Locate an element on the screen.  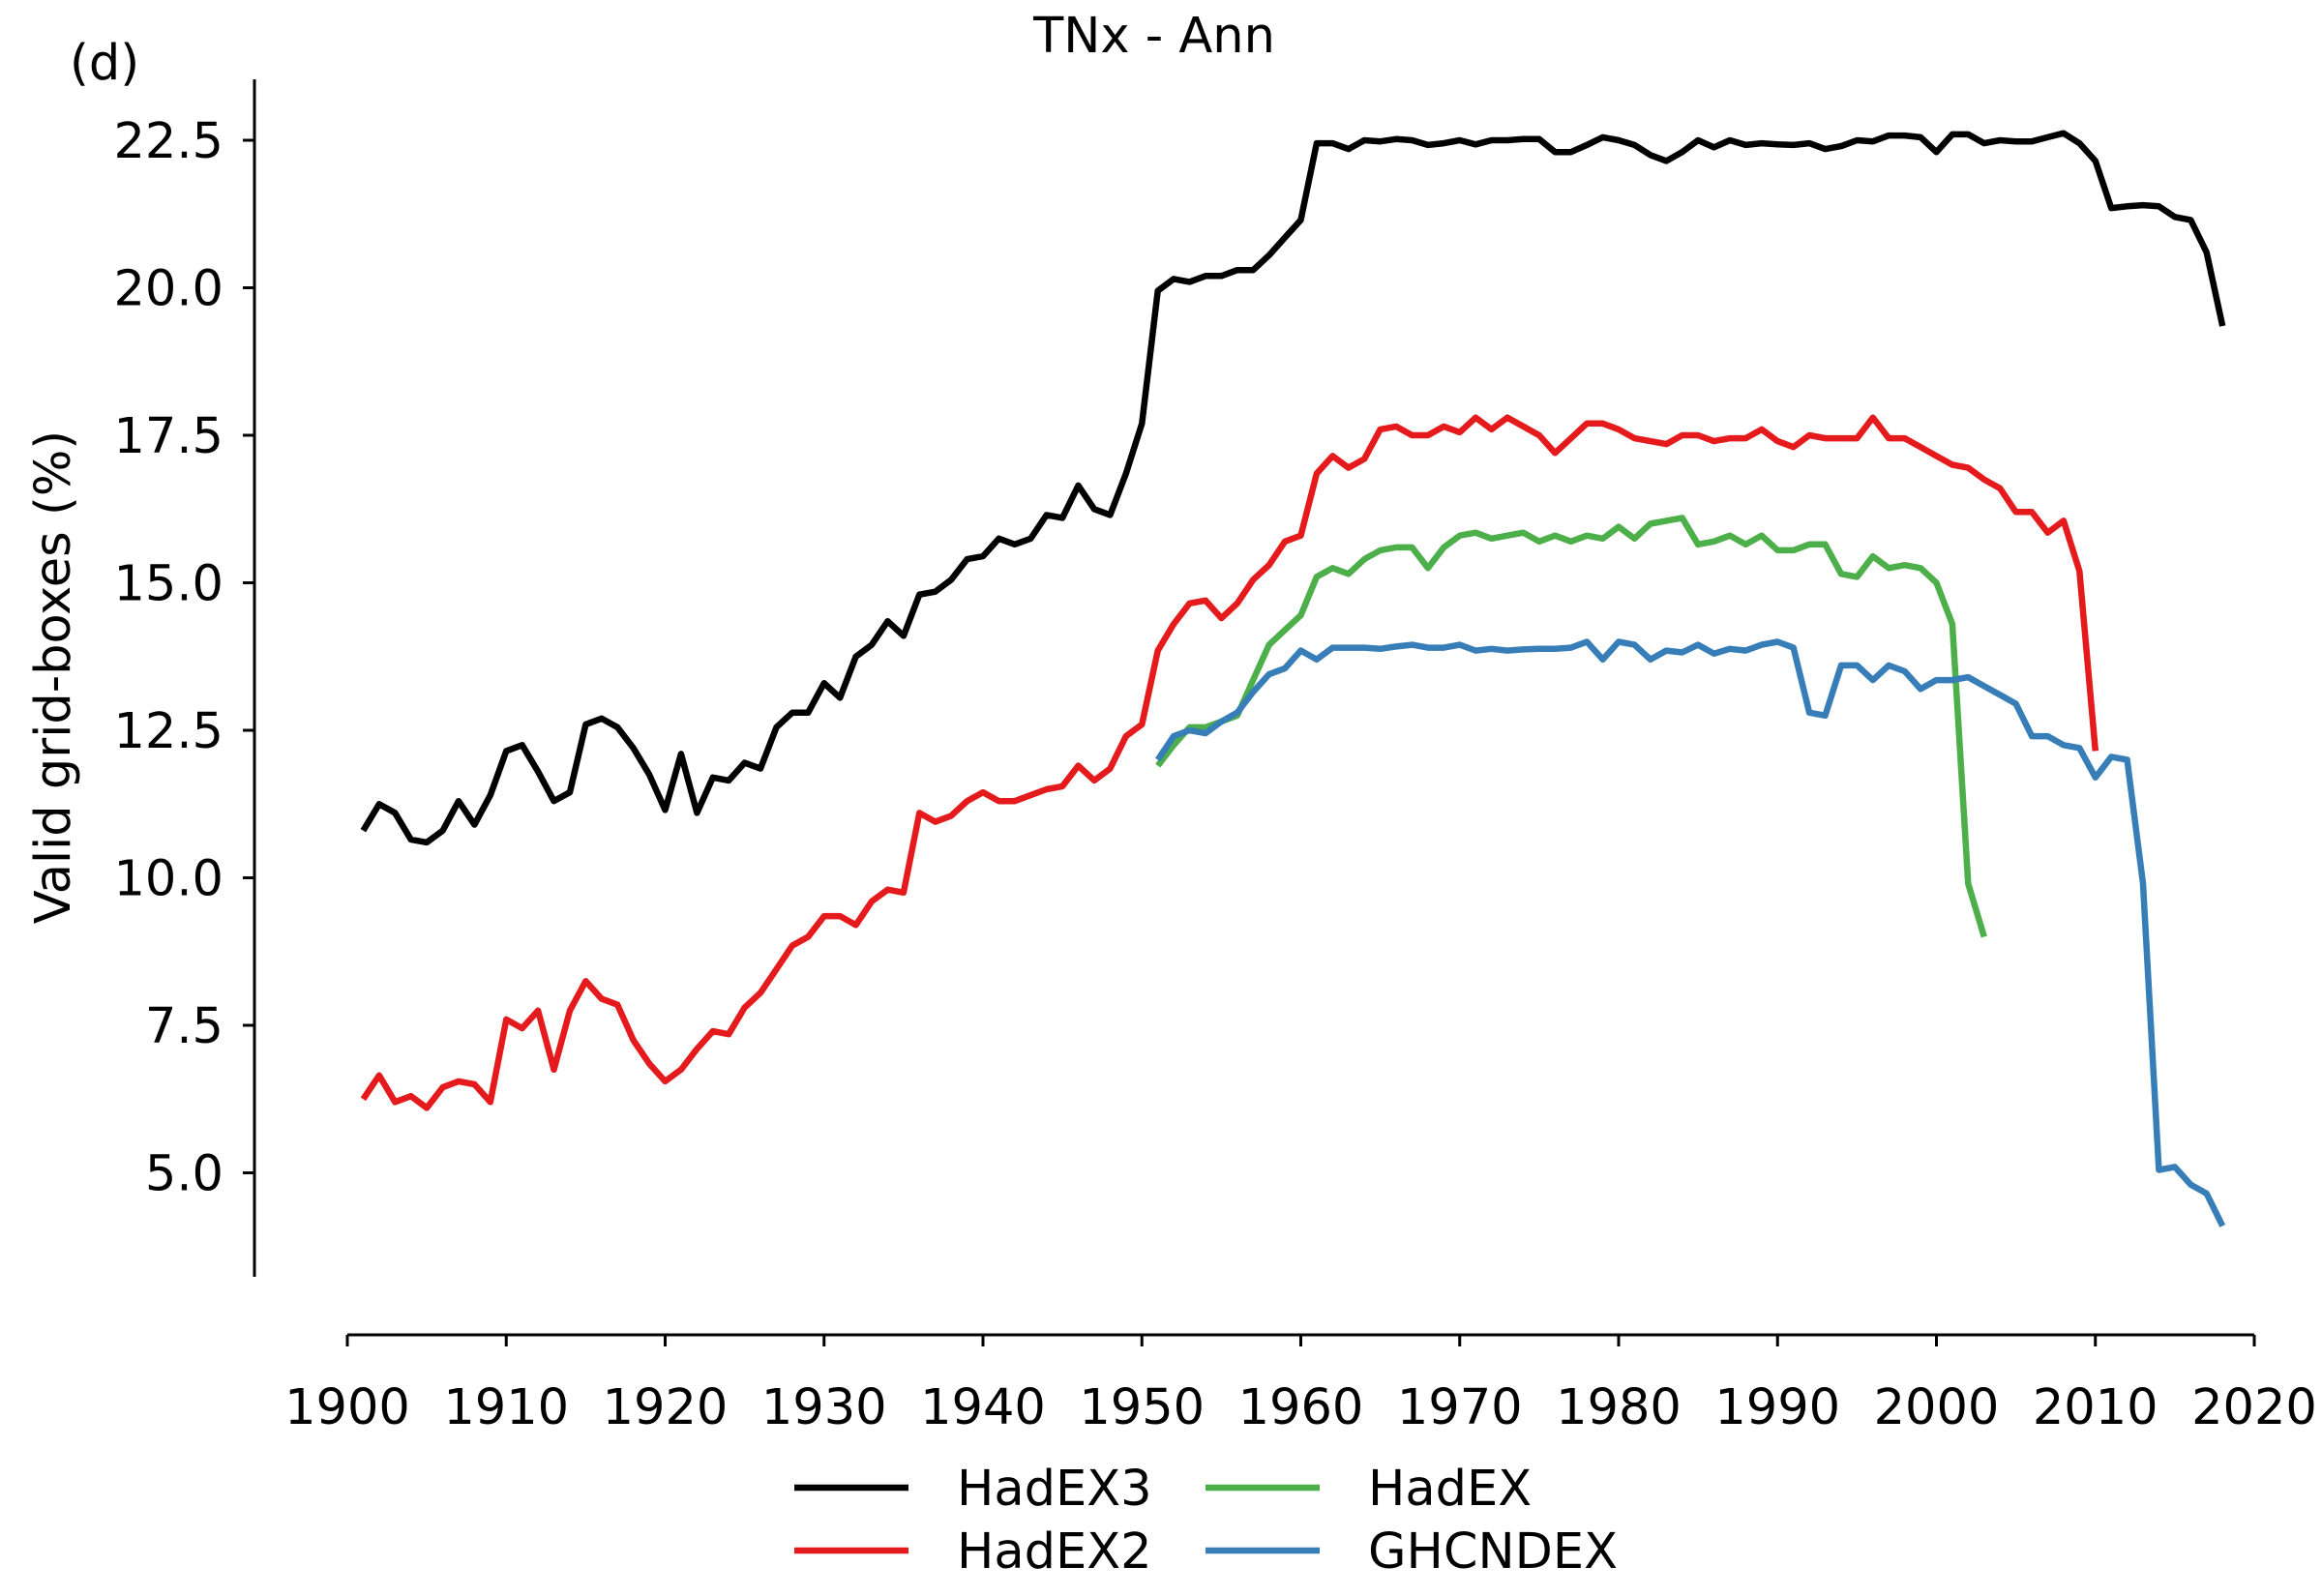
y-tick-label: 7.5 is located at coordinates (184, 1026).